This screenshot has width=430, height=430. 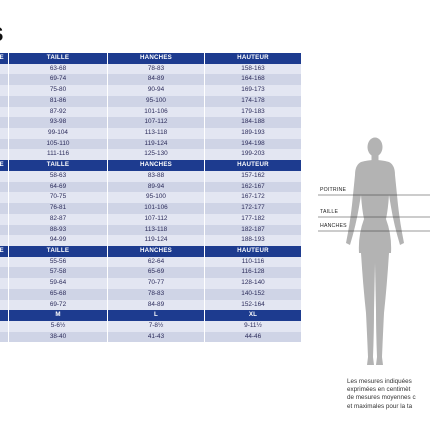 I want to click on table-cell: 119-124, so click(x=156, y=240).